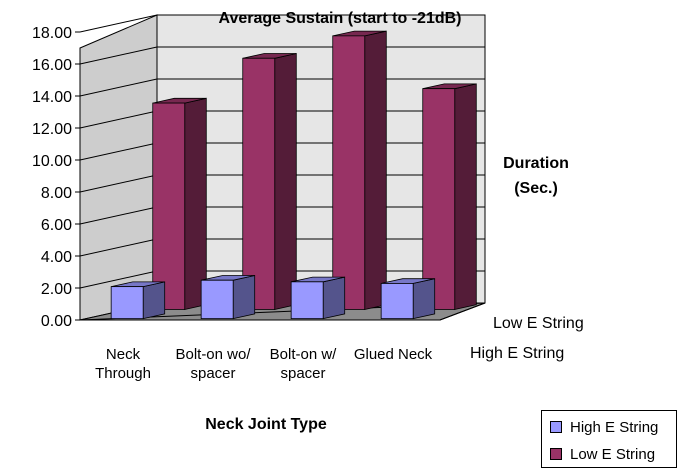  What do you see at coordinates (52, 33) in the screenshot?
I see `y-tick-label: 18.00` at bounding box center [52, 33].